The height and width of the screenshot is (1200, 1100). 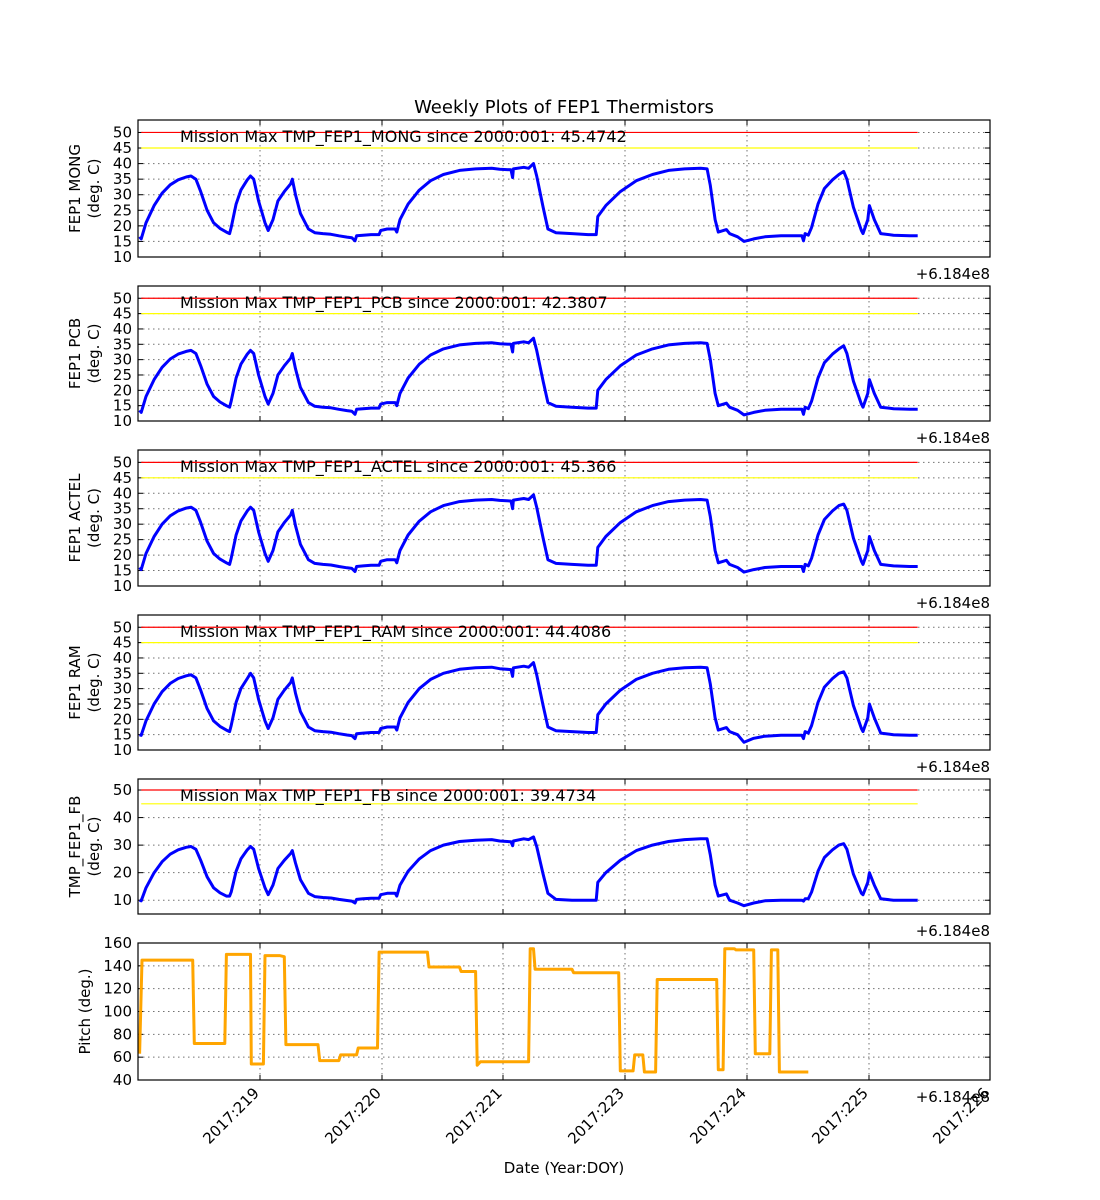 I want to click on y-tick-label: 160, so click(x=117, y=943).